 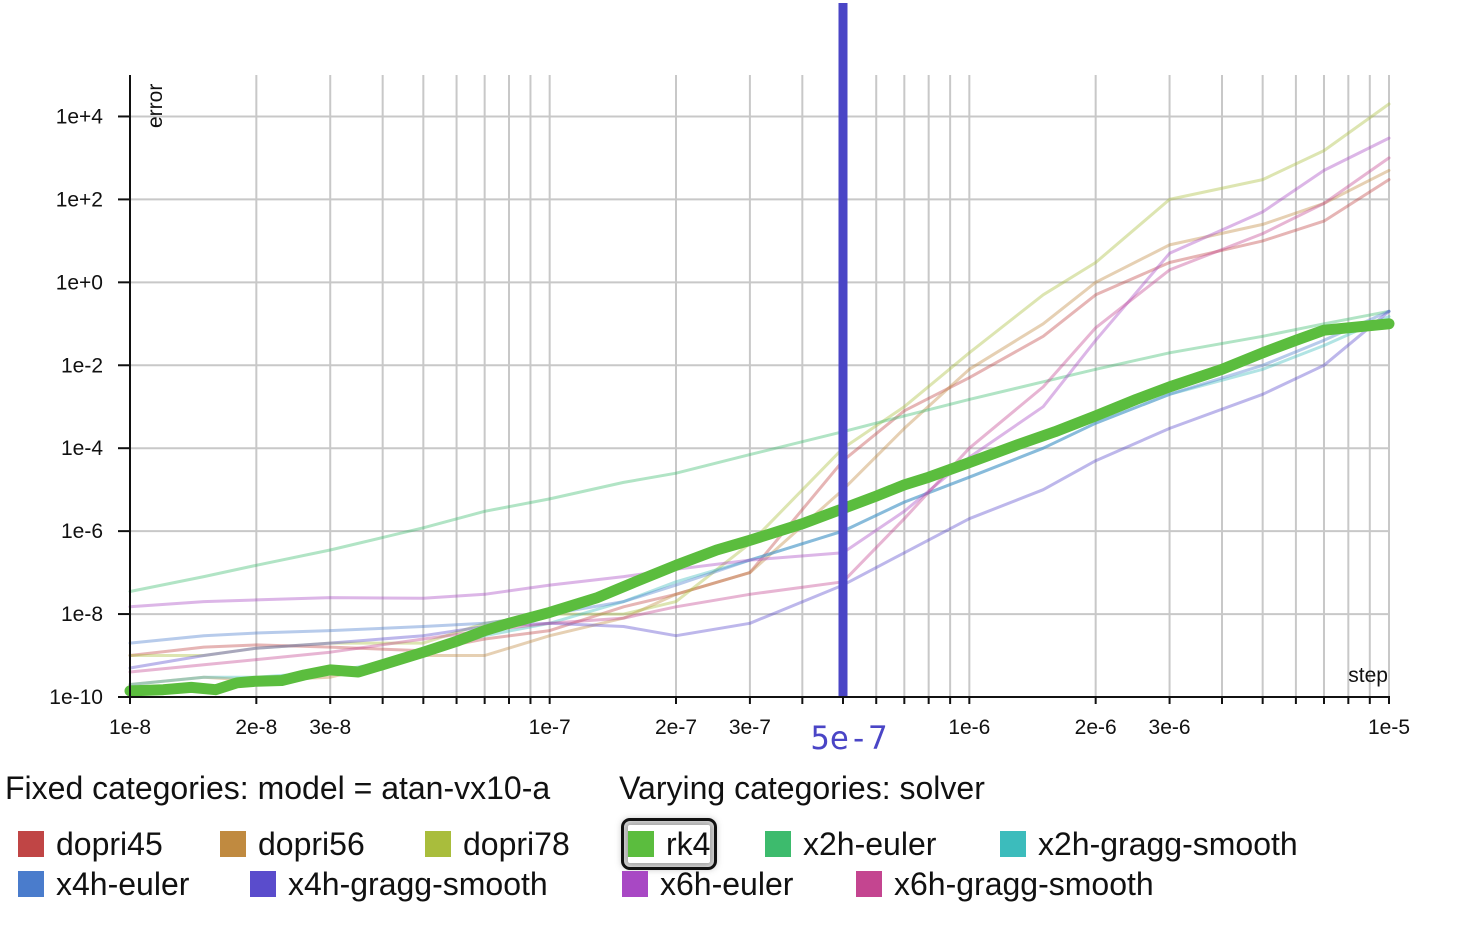 What do you see at coordinates (82, 365) in the screenshot?
I see `y-tick-label: 1e-2` at bounding box center [82, 365].